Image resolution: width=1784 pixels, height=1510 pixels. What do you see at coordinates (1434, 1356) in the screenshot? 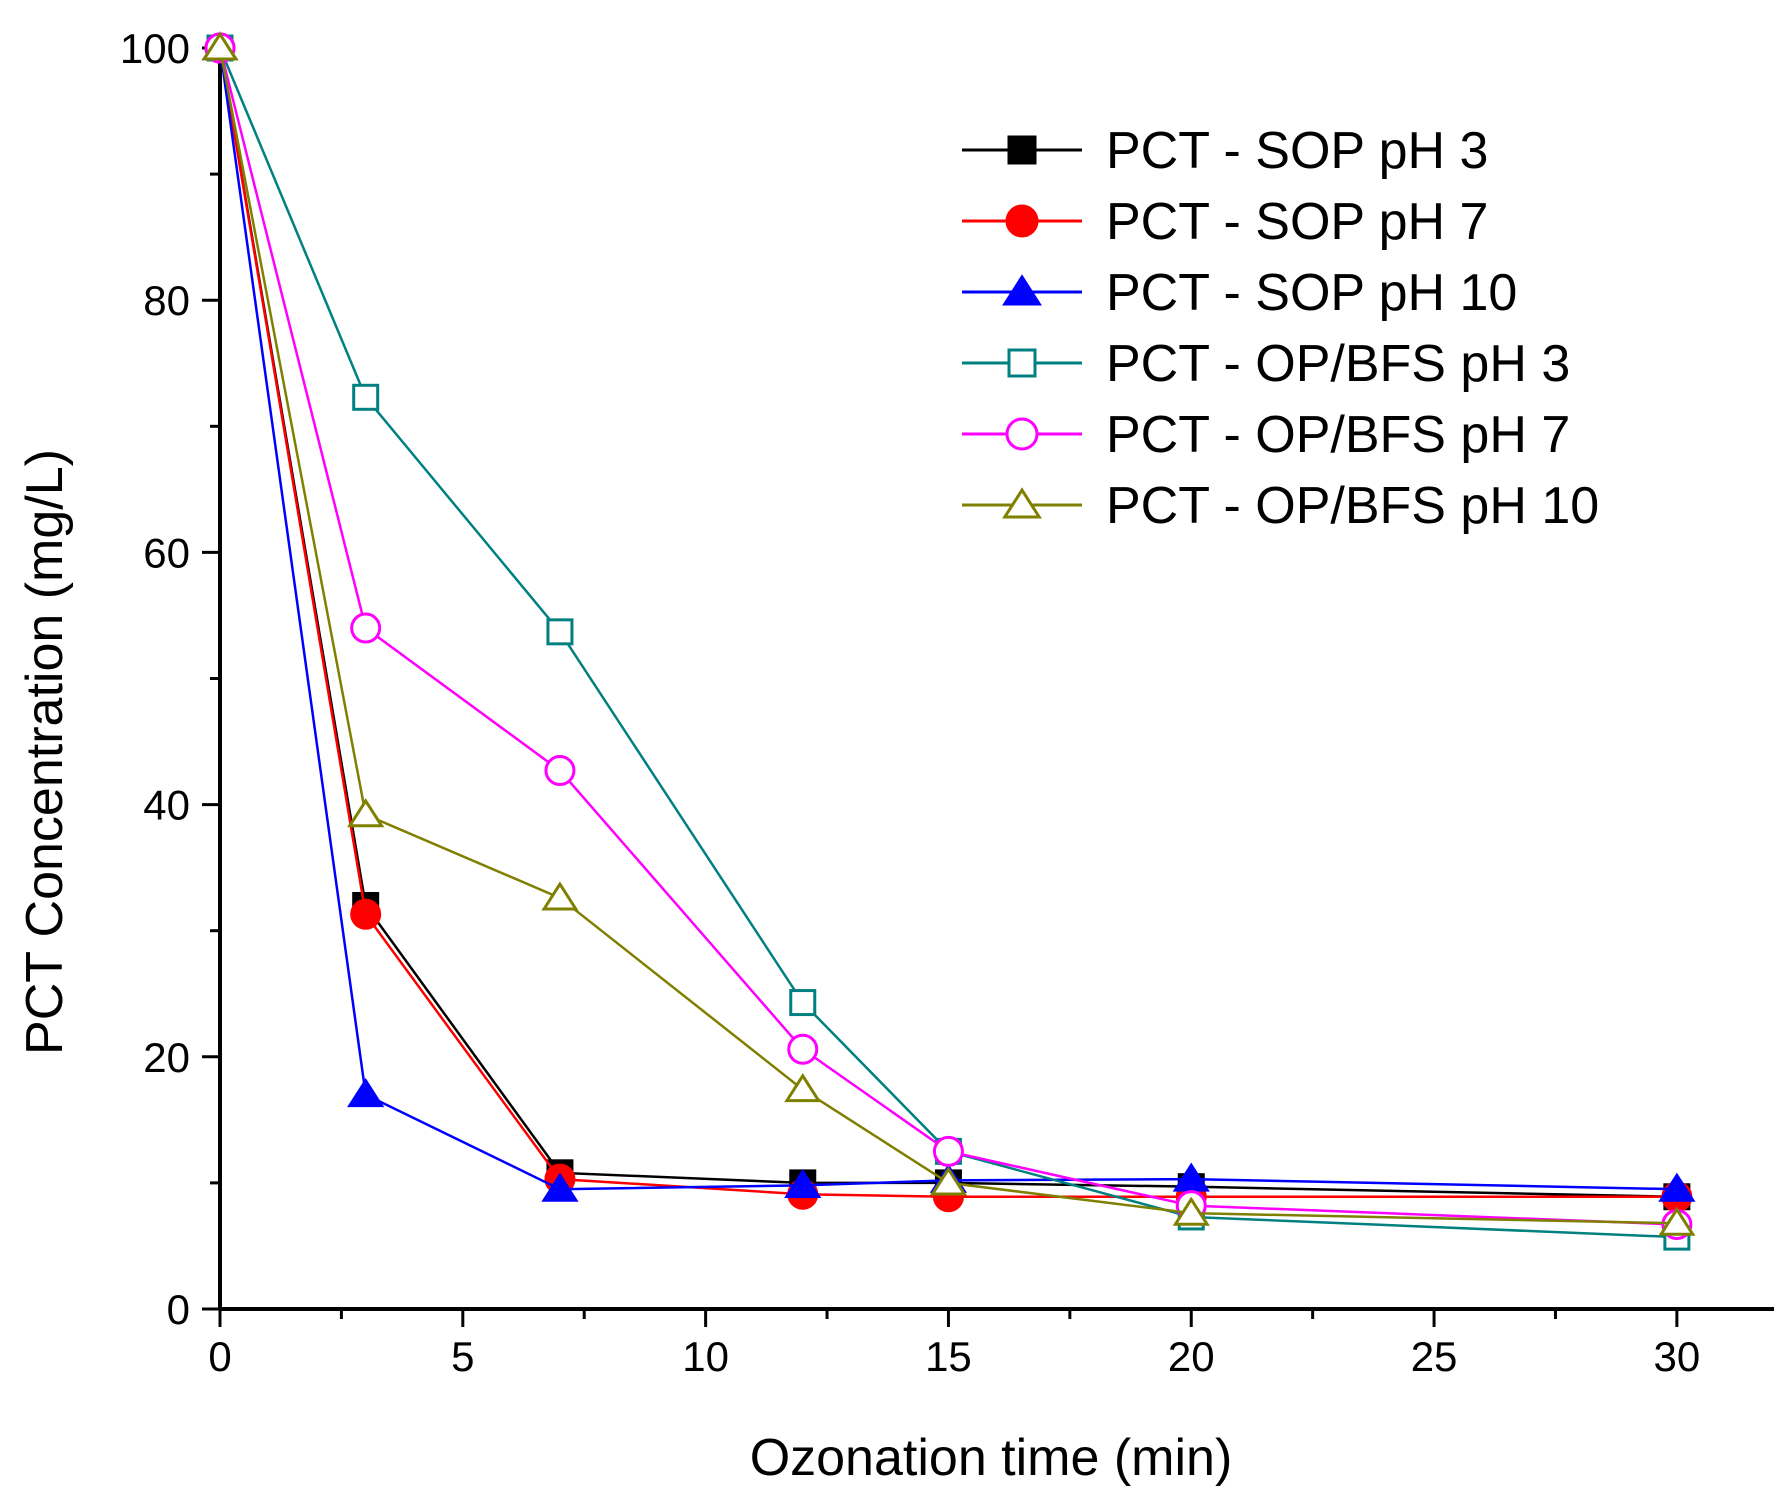
I see `x-tick-label: 25` at bounding box center [1434, 1356].